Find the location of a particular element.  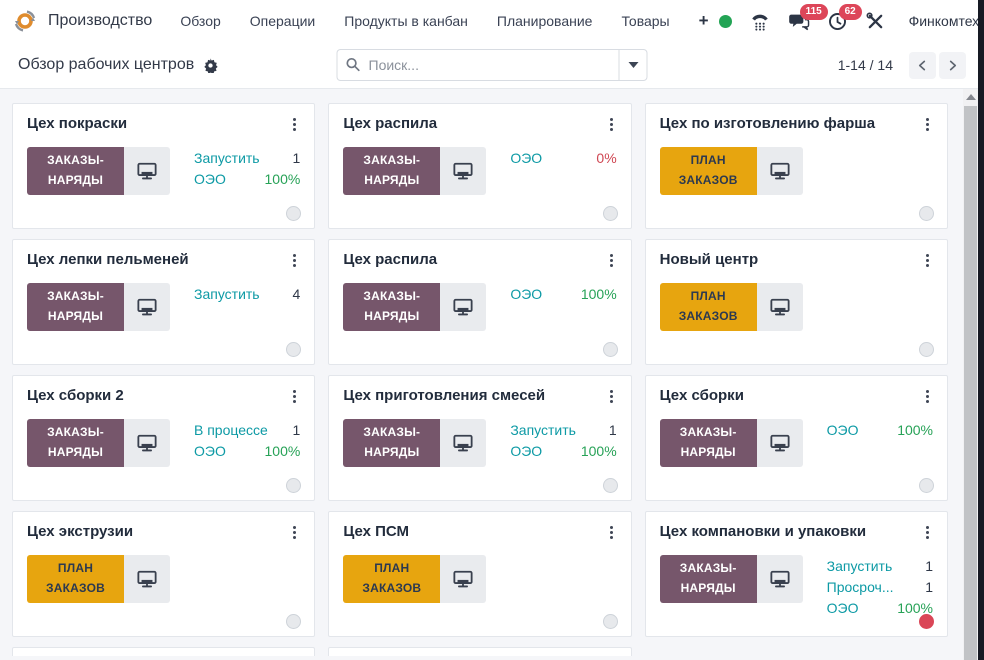

messages-button: 115 is located at coordinates (808, 17).